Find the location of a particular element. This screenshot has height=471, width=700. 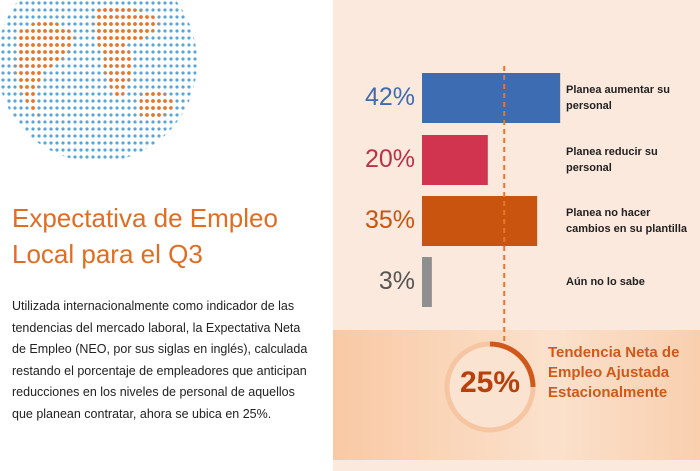

title: Expectativa de Empleo Local para el Q3 is located at coordinates (145, 236).